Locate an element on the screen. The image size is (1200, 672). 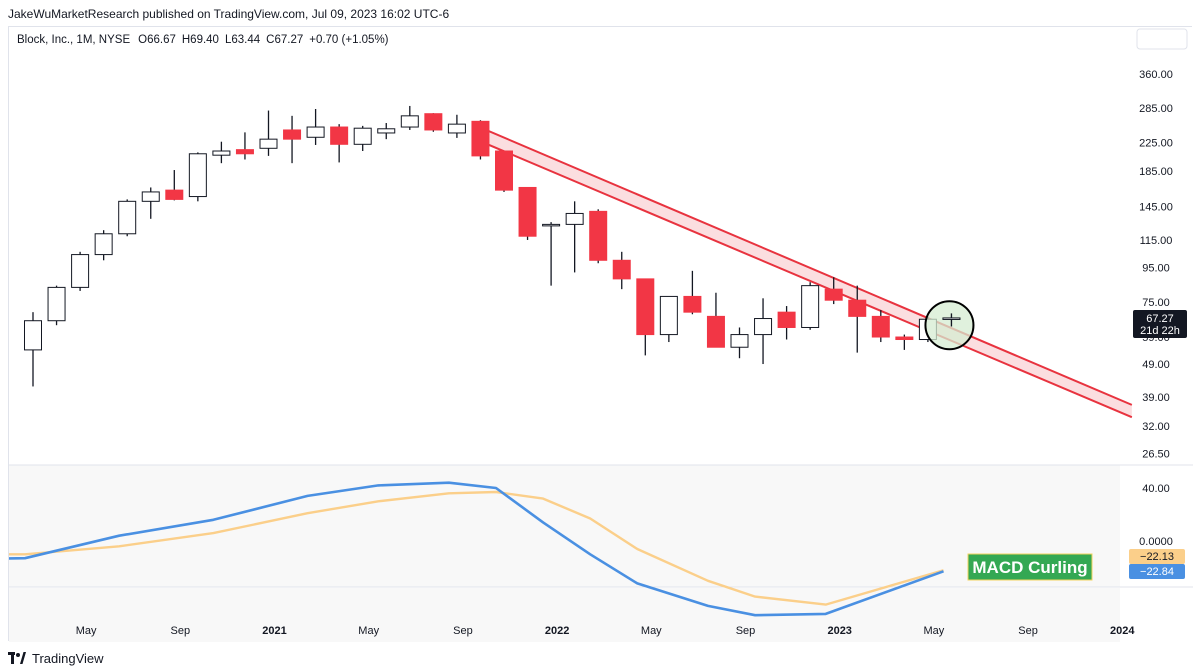
macd-annotation-text: MACD Curling is located at coordinates (1029, 567).